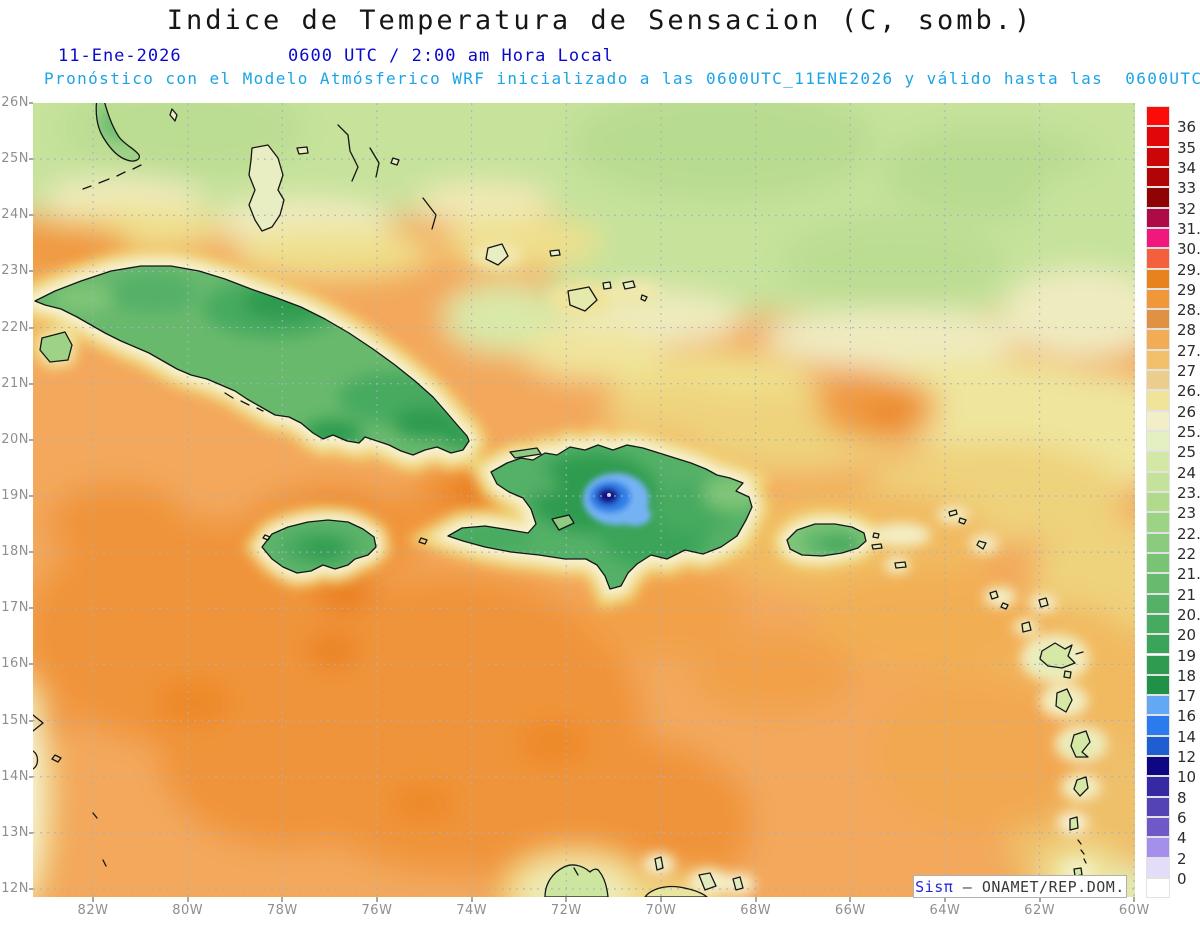 The image size is (1200, 927). What do you see at coordinates (1187, 777) in the screenshot?
I see `colorbar-label: 10` at bounding box center [1187, 777].